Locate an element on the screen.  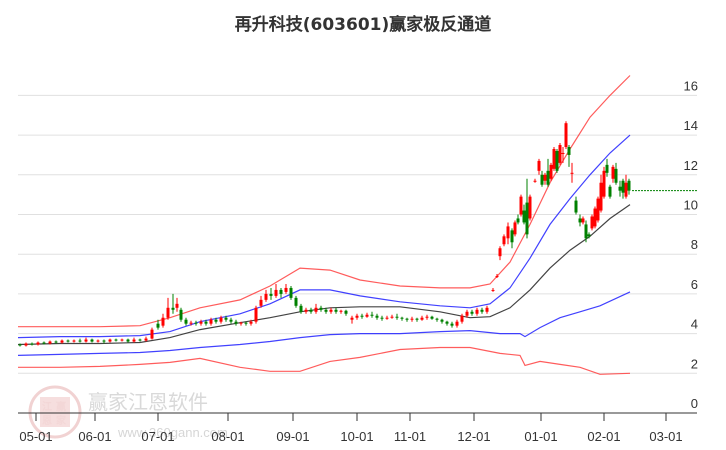
watermark: 江 赢 恩 家 赢家江恩软件 www.360gann.com is located at coordinates (128, 412).